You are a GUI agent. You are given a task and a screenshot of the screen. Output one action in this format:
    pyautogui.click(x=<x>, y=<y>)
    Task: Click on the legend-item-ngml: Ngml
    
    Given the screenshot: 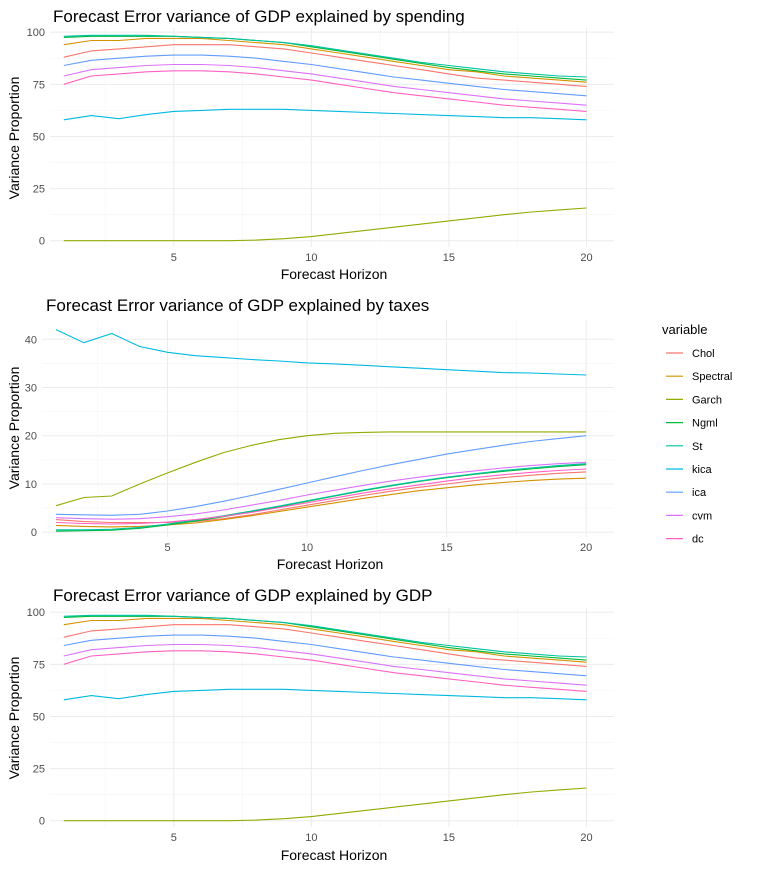 What is the action you would take?
    pyautogui.click(x=692, y=424)
    